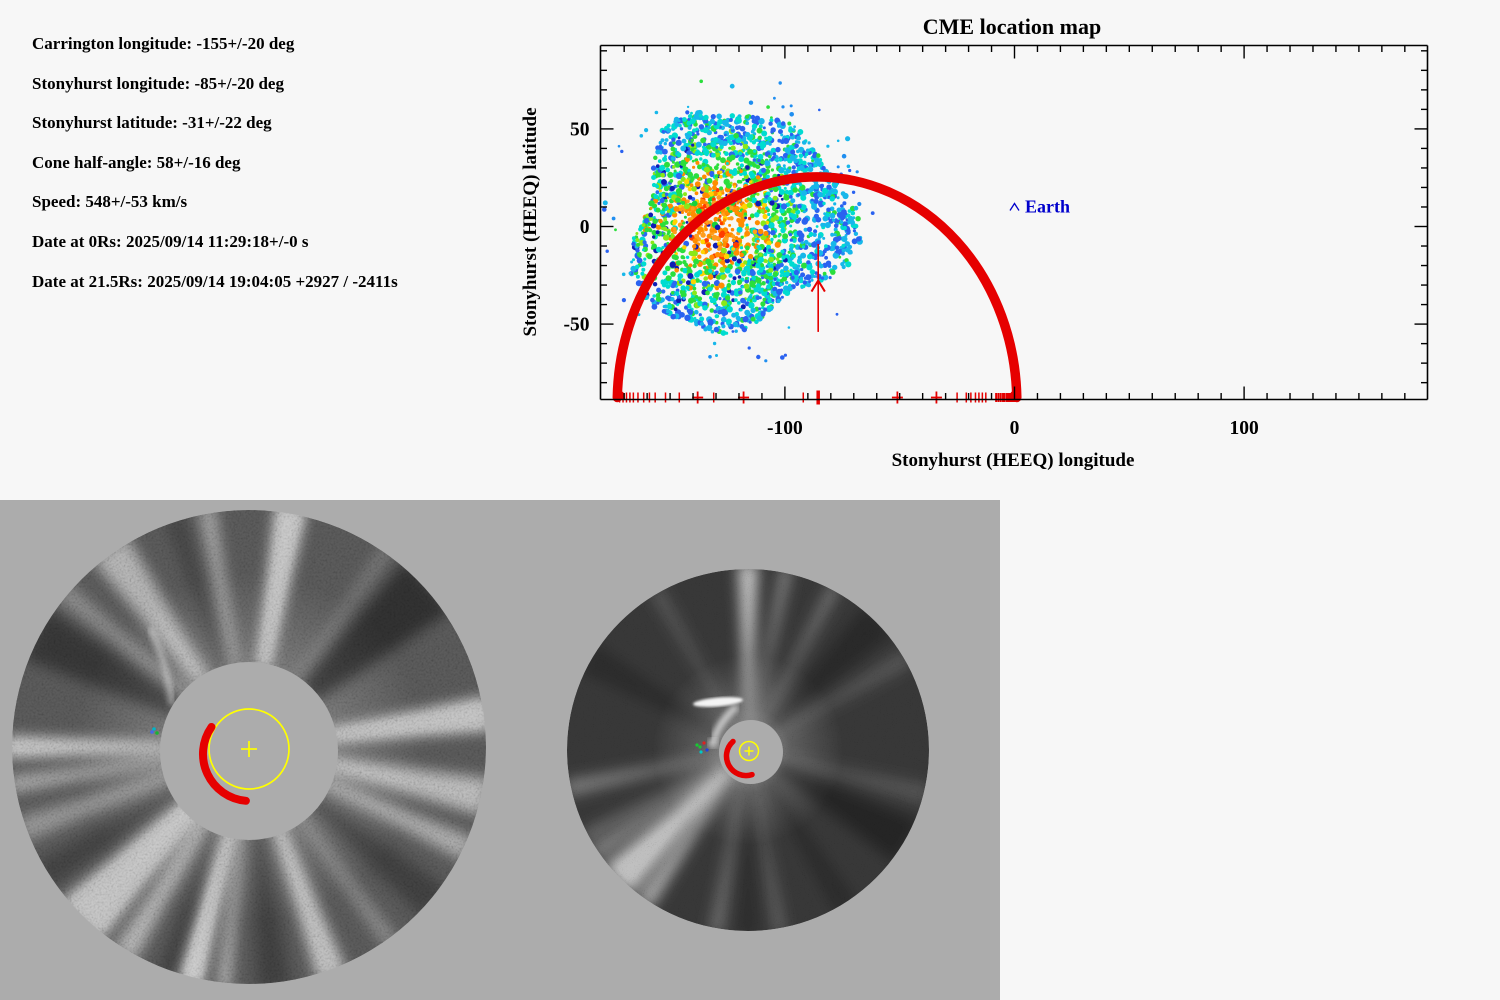  I want to click on earth-marker-caret, so click(1014, 206).